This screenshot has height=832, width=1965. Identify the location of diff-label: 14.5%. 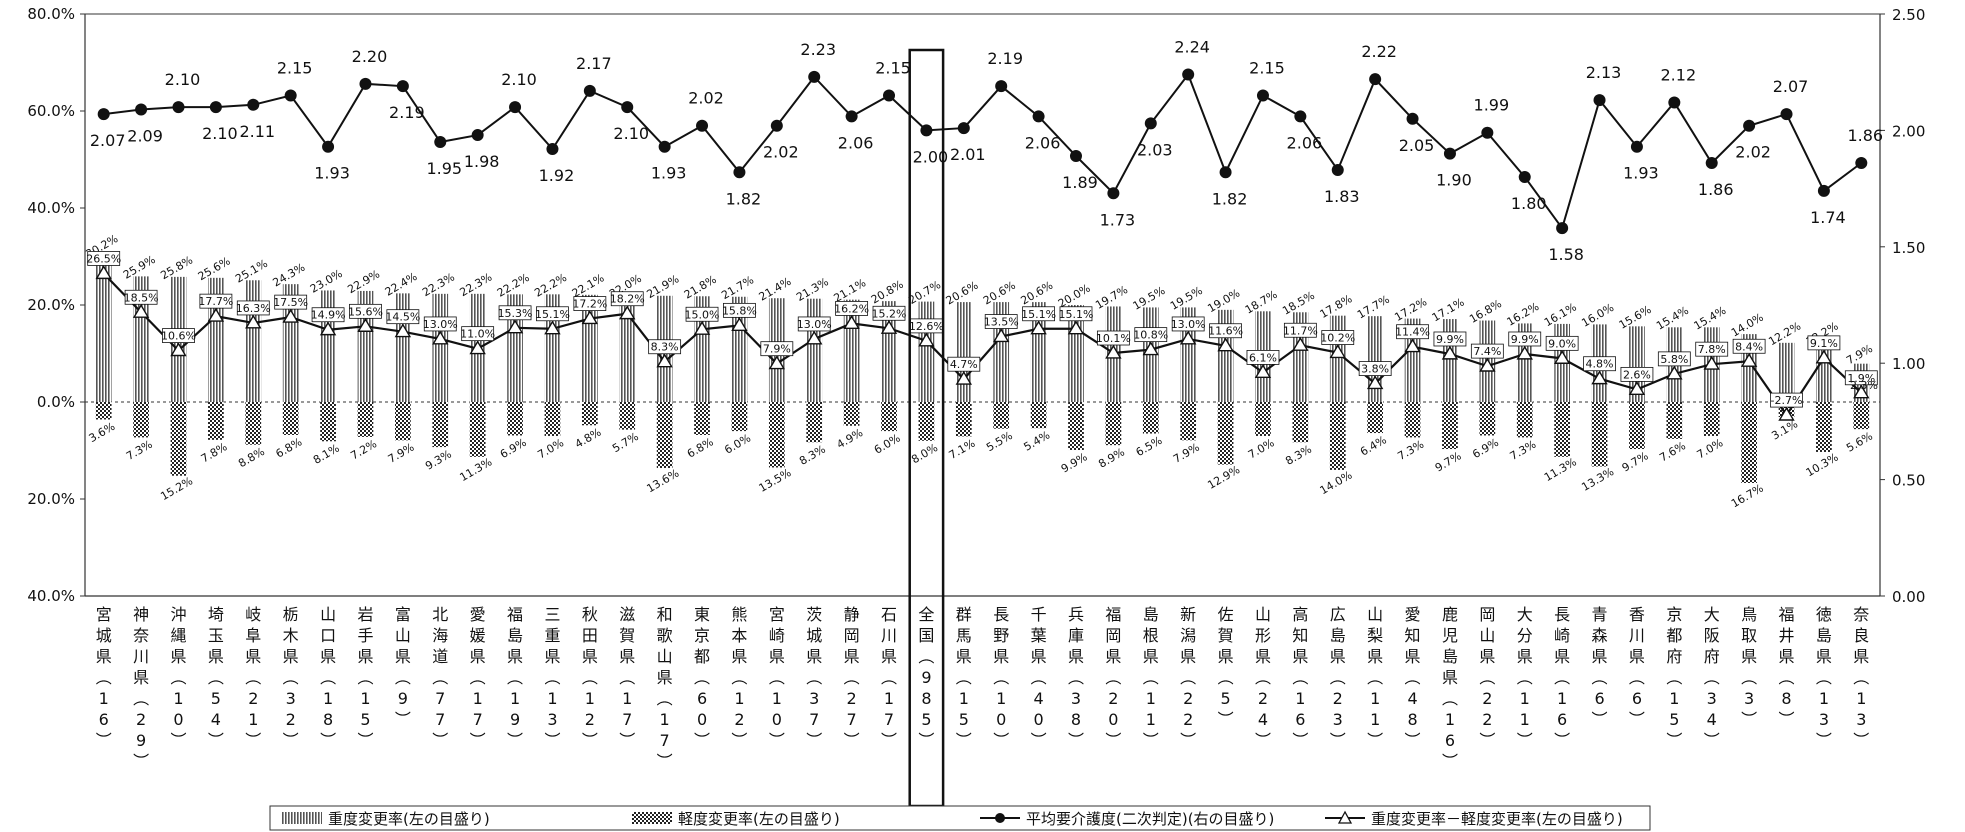
(402, 317).